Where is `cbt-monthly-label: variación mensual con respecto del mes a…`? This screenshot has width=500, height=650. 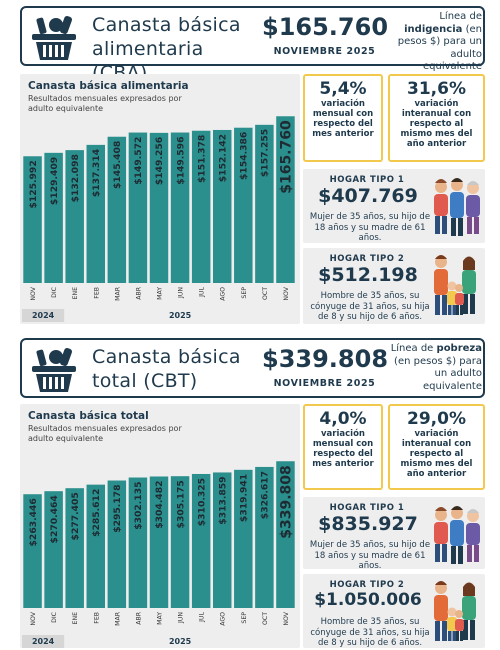 cbt-monthly-label: variación mensual con respecto del mes a… is located at coordinates (343, 449).